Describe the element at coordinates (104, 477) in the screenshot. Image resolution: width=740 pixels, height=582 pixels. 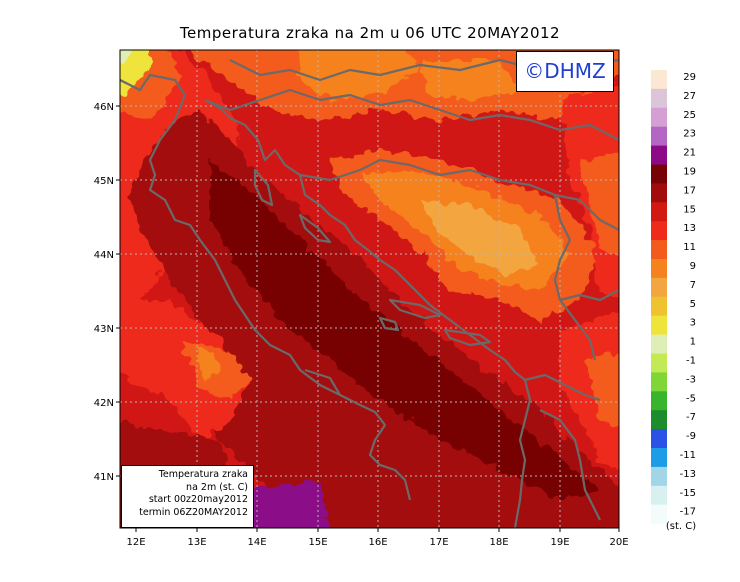
I see `lat-label: 41N` at that location.